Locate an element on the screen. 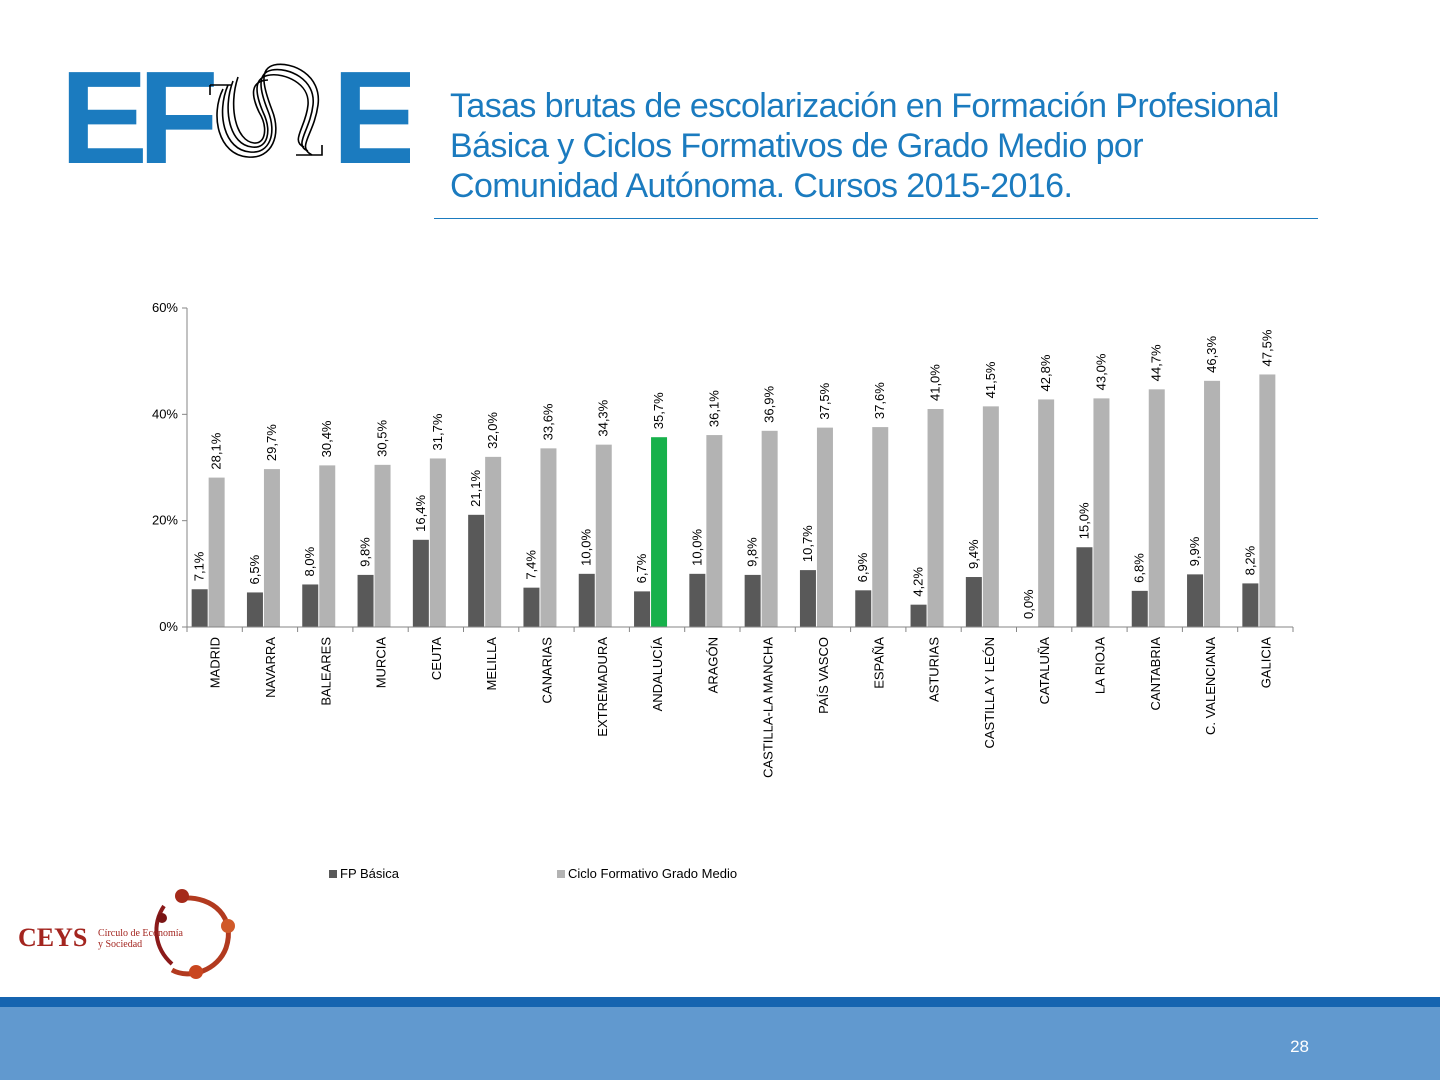 The width and height of the screenshot is (1440, 1080). ceys-logo-subtext-2: y Sociedad is located at coordinates (120, 944).